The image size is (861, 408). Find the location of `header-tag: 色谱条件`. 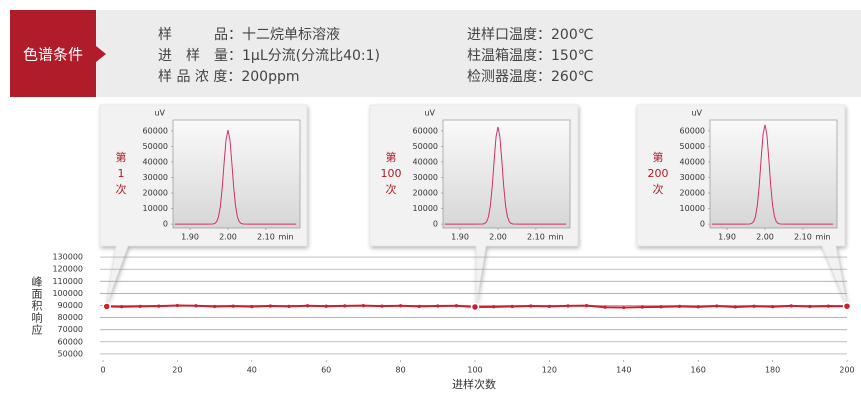

header-tag: 色谱条件 is located at coordinates (53, 55).